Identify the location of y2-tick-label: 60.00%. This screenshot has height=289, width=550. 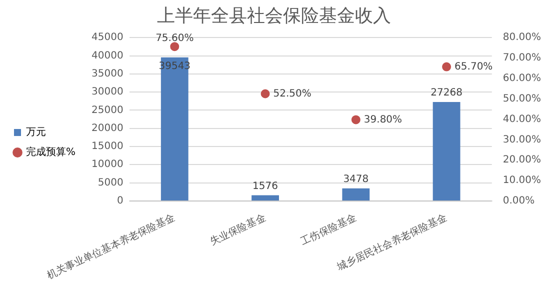
(522, 78).